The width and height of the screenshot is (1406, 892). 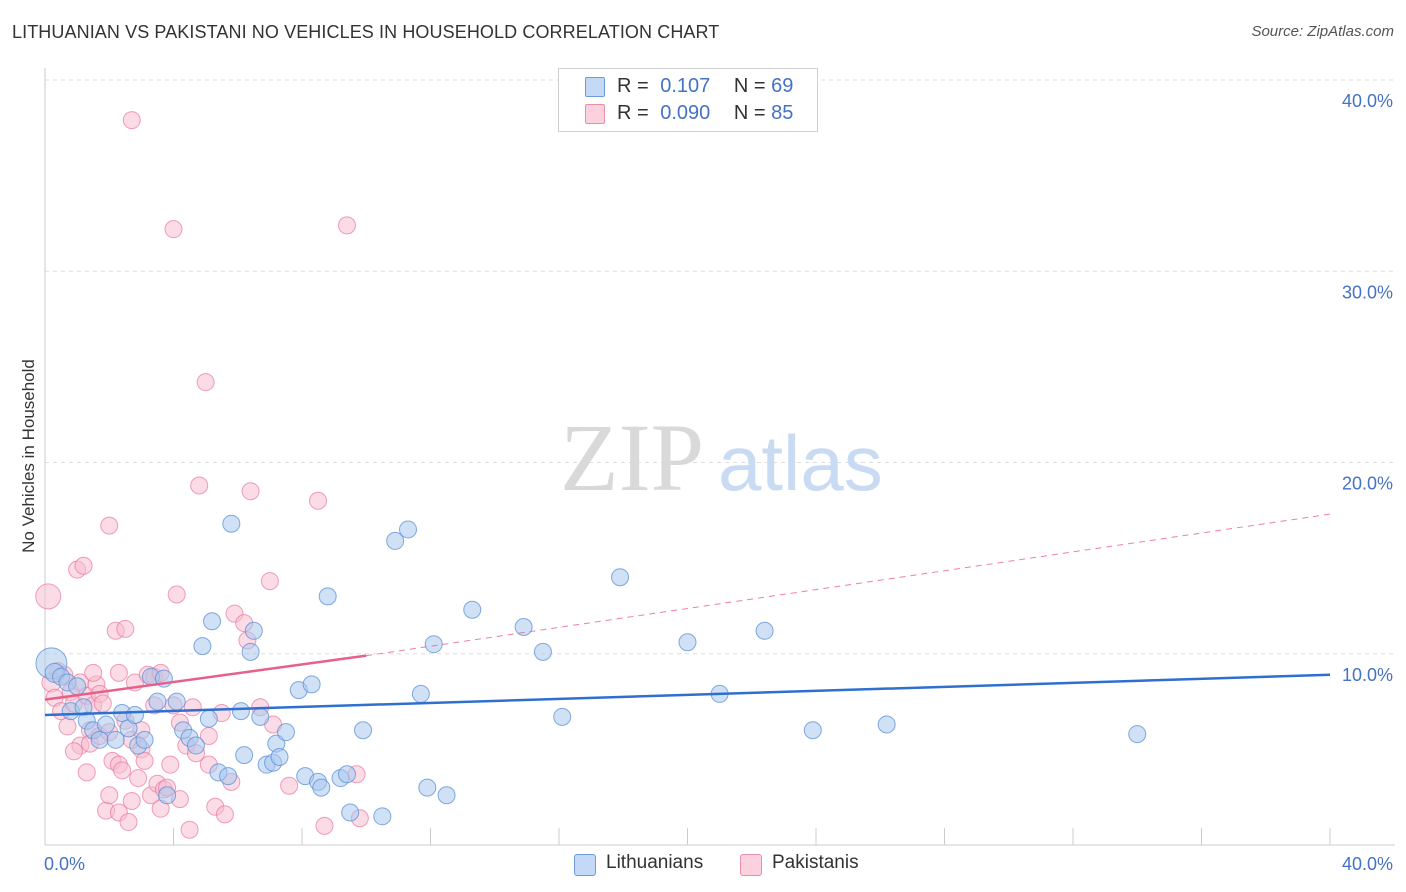 I want to click on correlation-legend: R = 0.107 N = 69 R = 0.090 N = 85, so click(x=688, y=100).